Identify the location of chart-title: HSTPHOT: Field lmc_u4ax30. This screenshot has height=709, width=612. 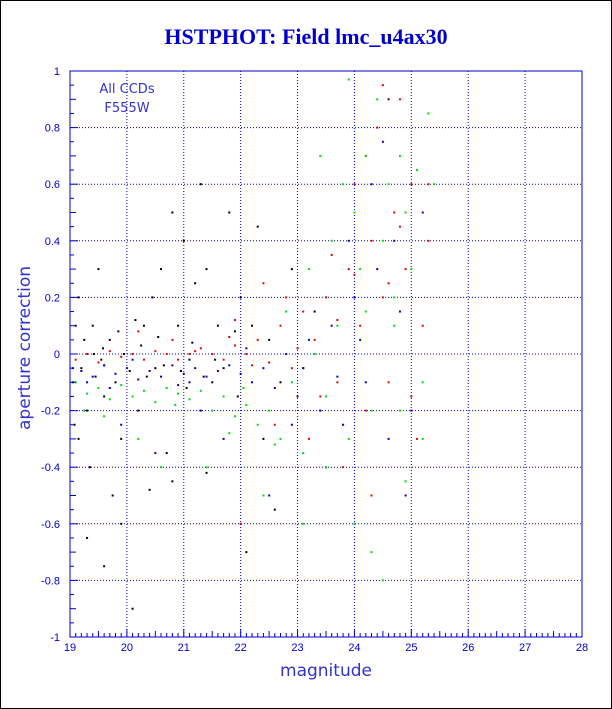
(306, 36).